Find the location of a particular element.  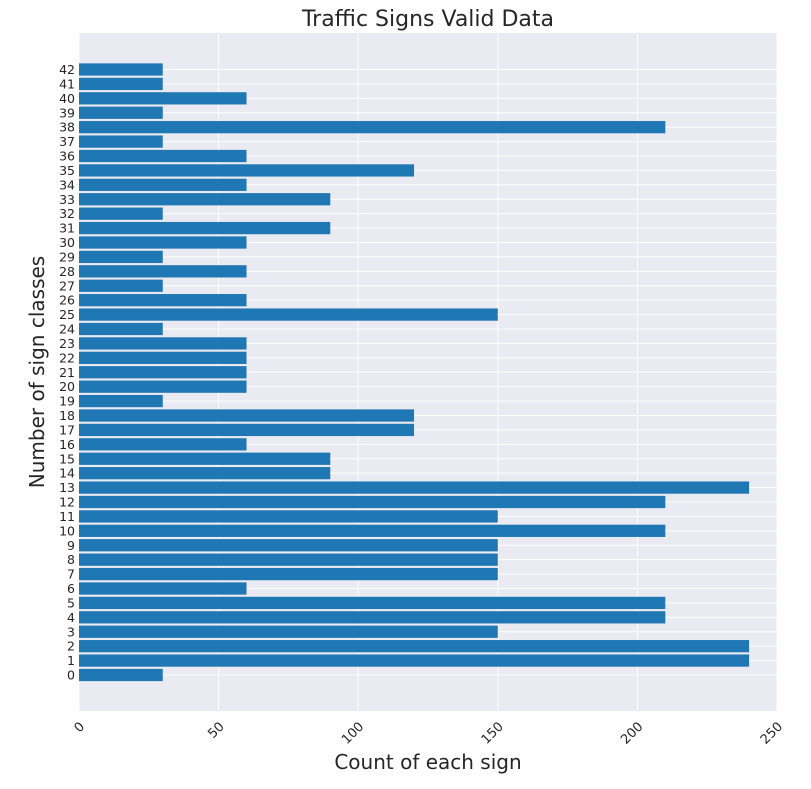

y-tick-label: 38 is located at coordinates (67, 127).